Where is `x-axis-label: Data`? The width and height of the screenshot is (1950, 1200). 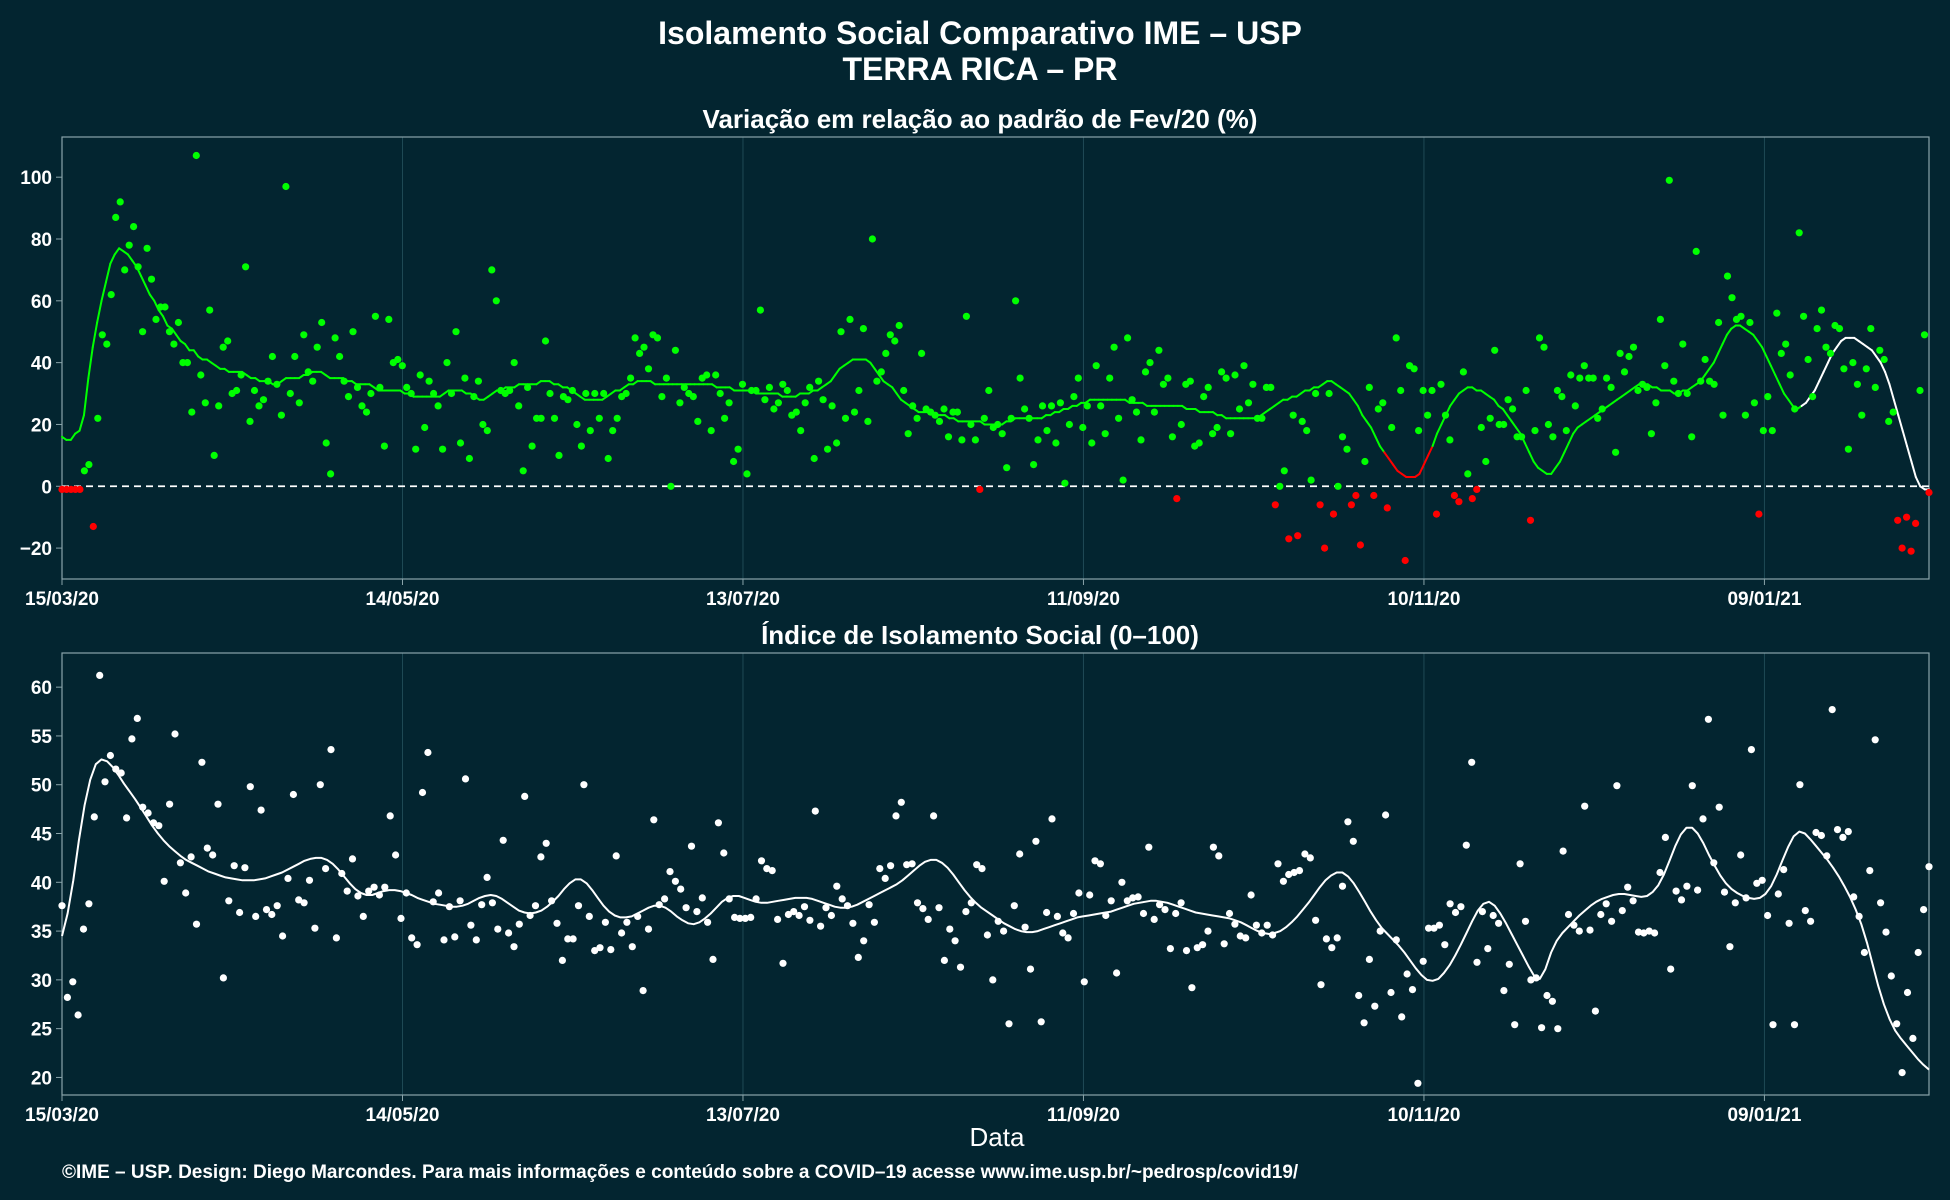
x-axis-label: Data is located at coordinates (997, 1137).